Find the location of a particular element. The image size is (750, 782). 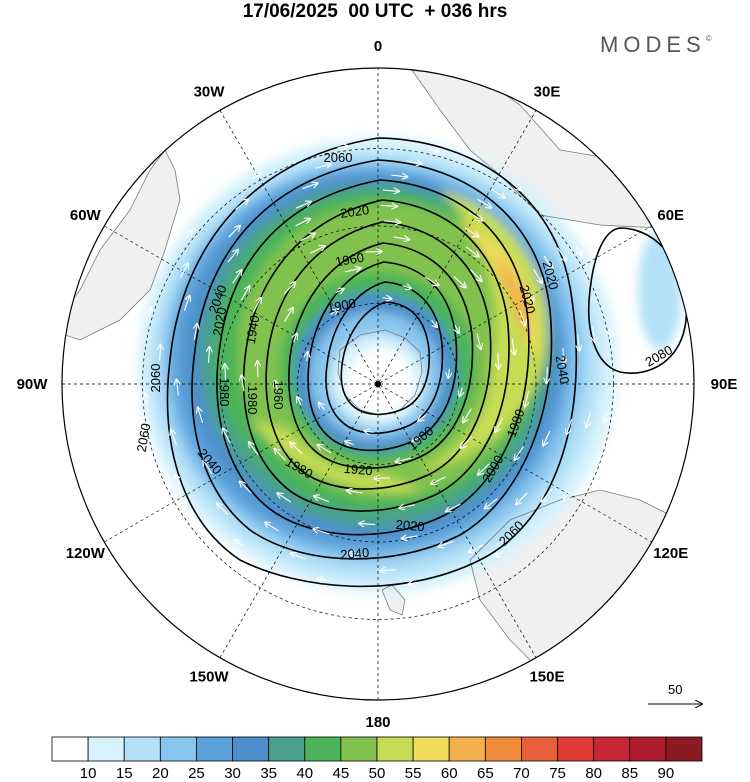

colorbar-label: 20 is located at coordinates (160, 773).